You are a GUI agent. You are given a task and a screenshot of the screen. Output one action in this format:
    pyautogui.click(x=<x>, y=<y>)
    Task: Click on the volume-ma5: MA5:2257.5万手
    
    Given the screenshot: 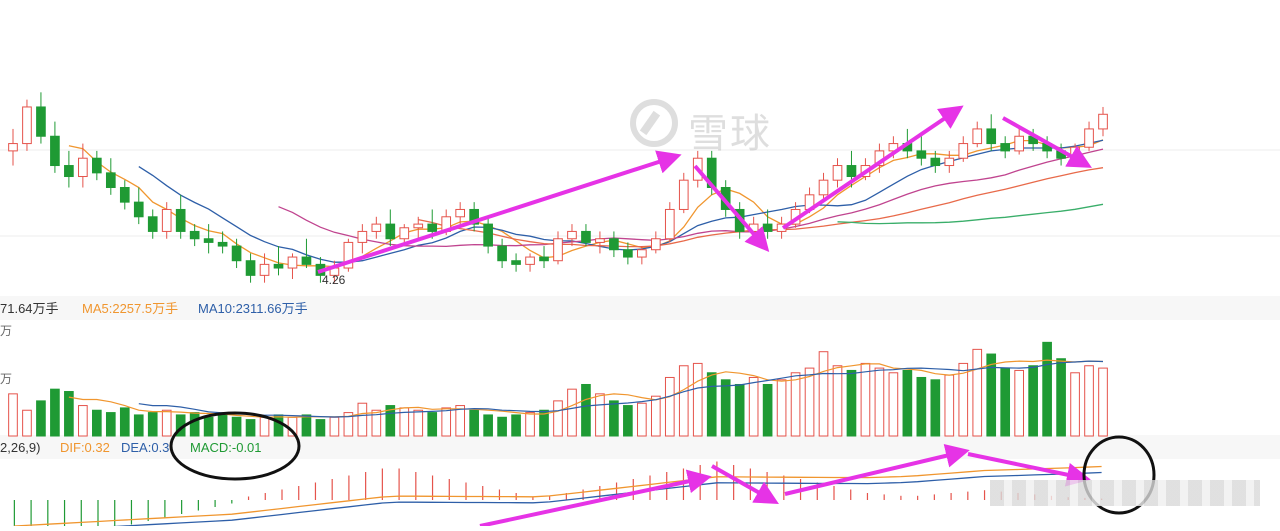 What is the action you would take?
    pyautogui.click(x=130, y=308)
    